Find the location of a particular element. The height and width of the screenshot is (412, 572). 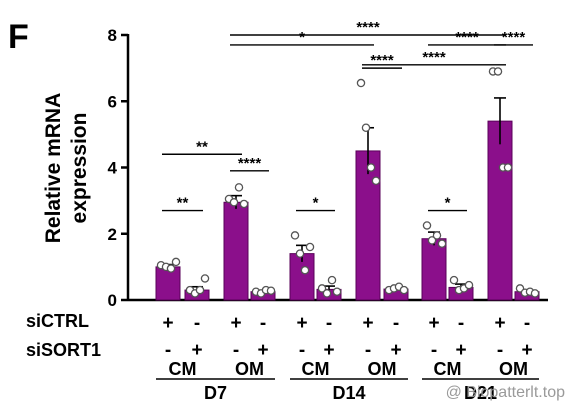

sisort1-sign-11: + is located at coordinates (526, 350).